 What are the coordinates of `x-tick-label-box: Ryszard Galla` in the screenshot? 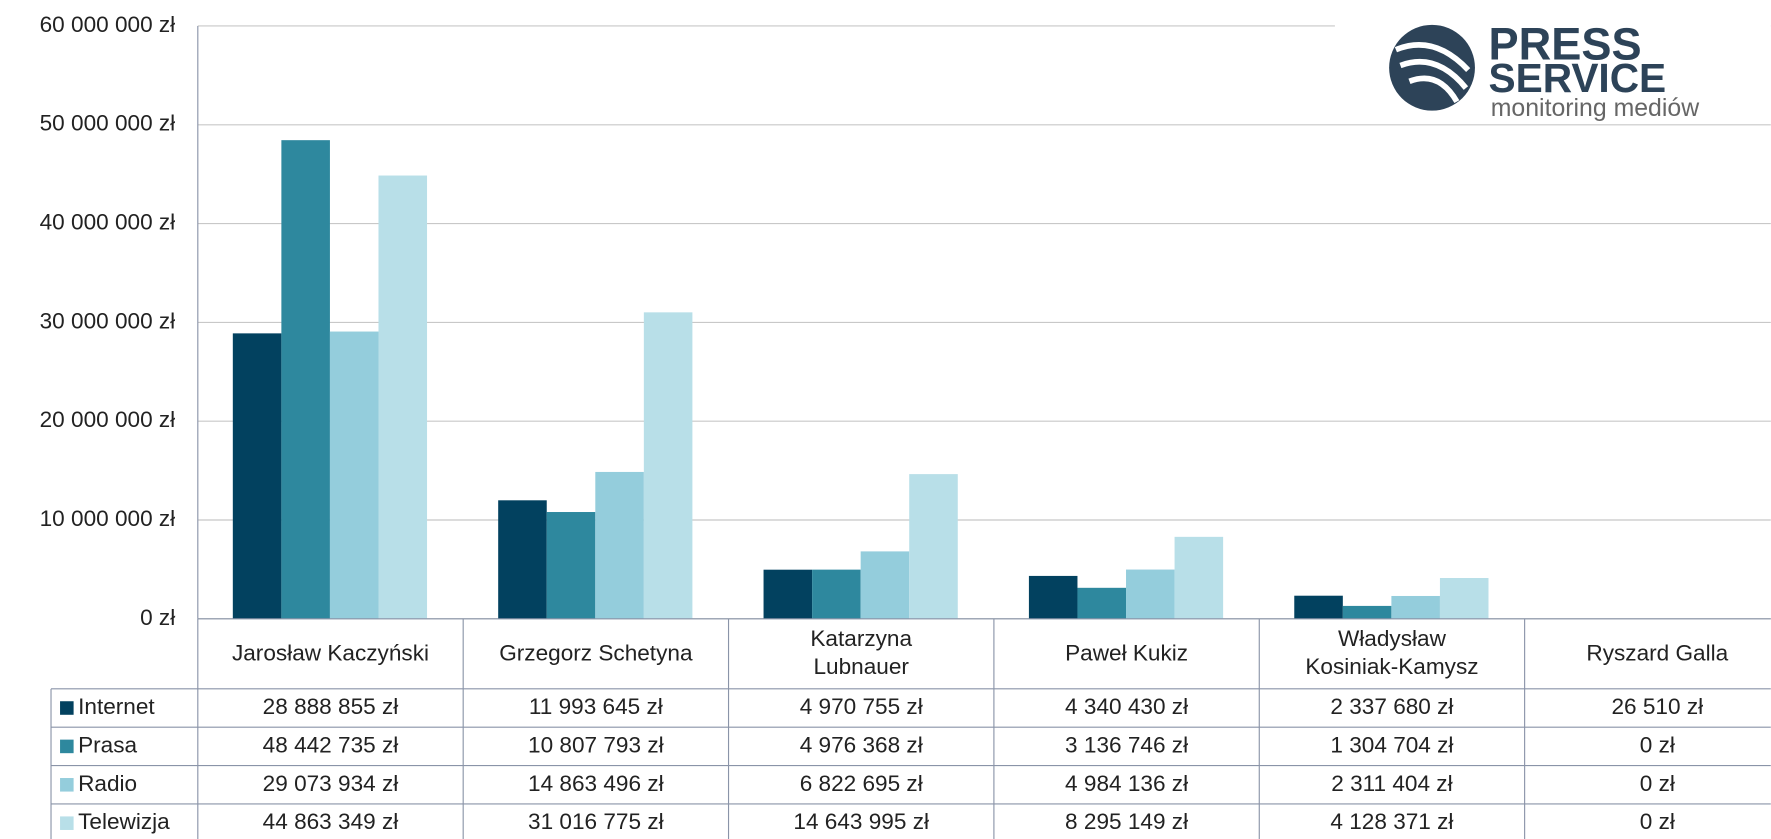 It's located at (1657, 653).